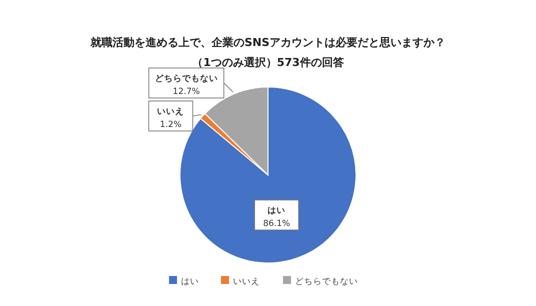 The image size is (536, 306). What do you see at coordinates (267, 42) in the screenshot?
I see `chart-title: 就職活動を進める上で、企業のSNSアカウントは必要だと思いますか？` at bounding box center [267, 42].